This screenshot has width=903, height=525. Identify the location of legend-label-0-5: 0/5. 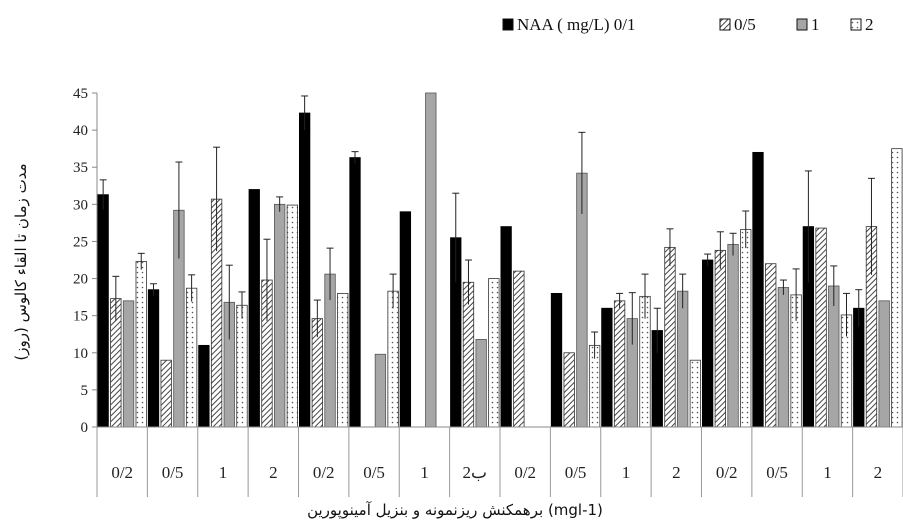
(745, 24).